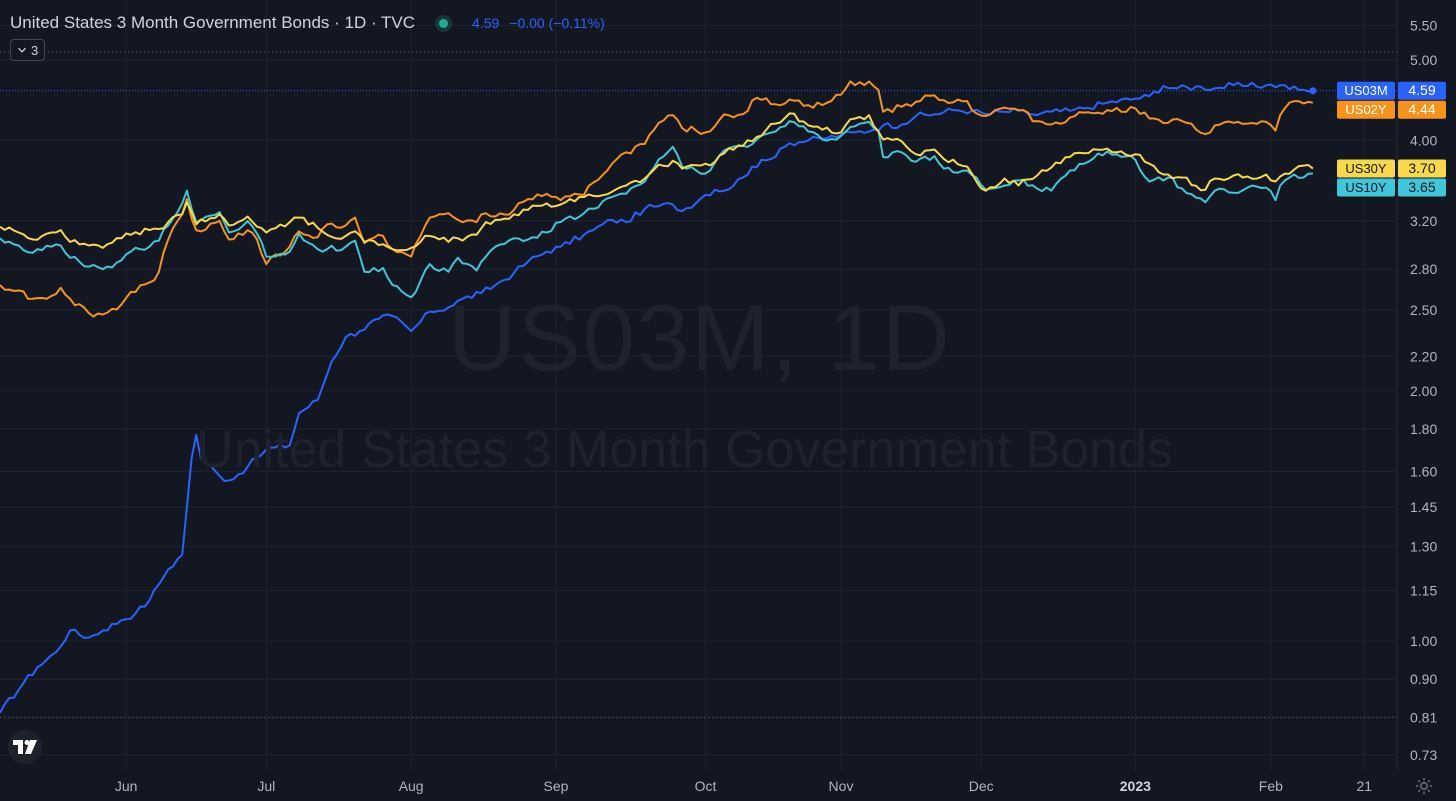  What do you see at coordinates (981, 786) in the screenshot?
I see `time-tick-label: Dec` at bounding box center [981, 786].